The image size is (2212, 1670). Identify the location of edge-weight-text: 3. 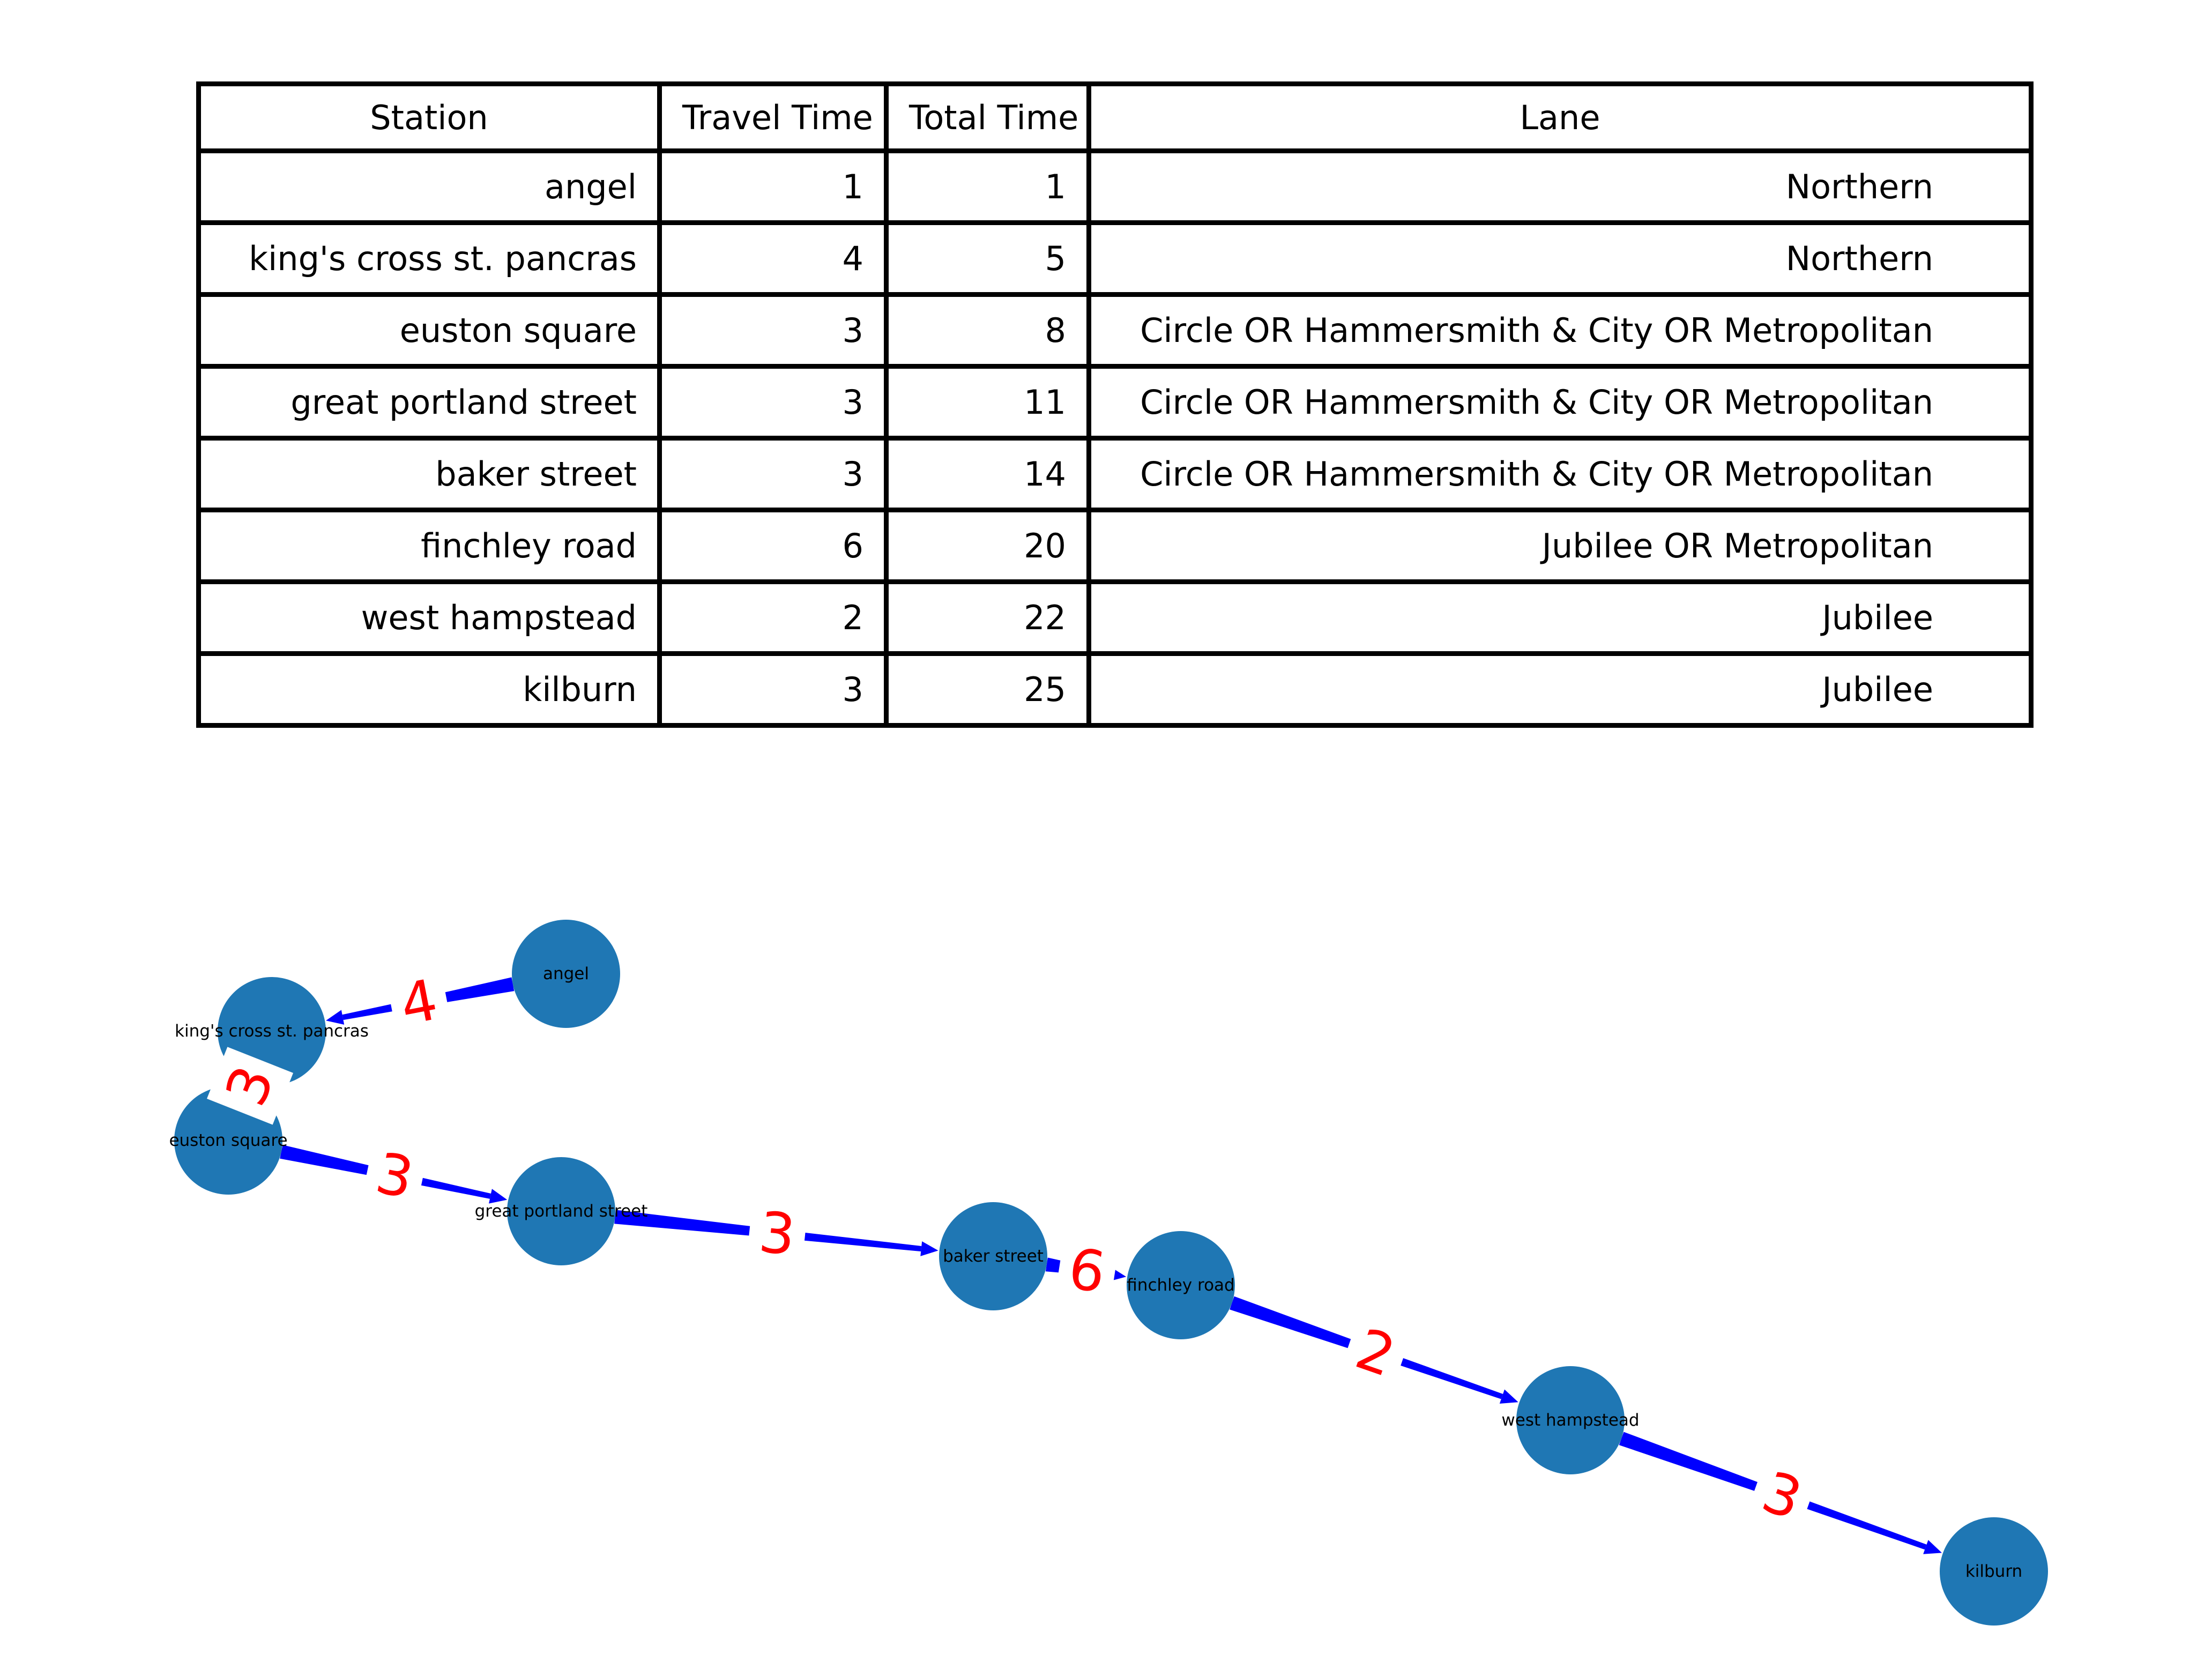
(777, 1233).